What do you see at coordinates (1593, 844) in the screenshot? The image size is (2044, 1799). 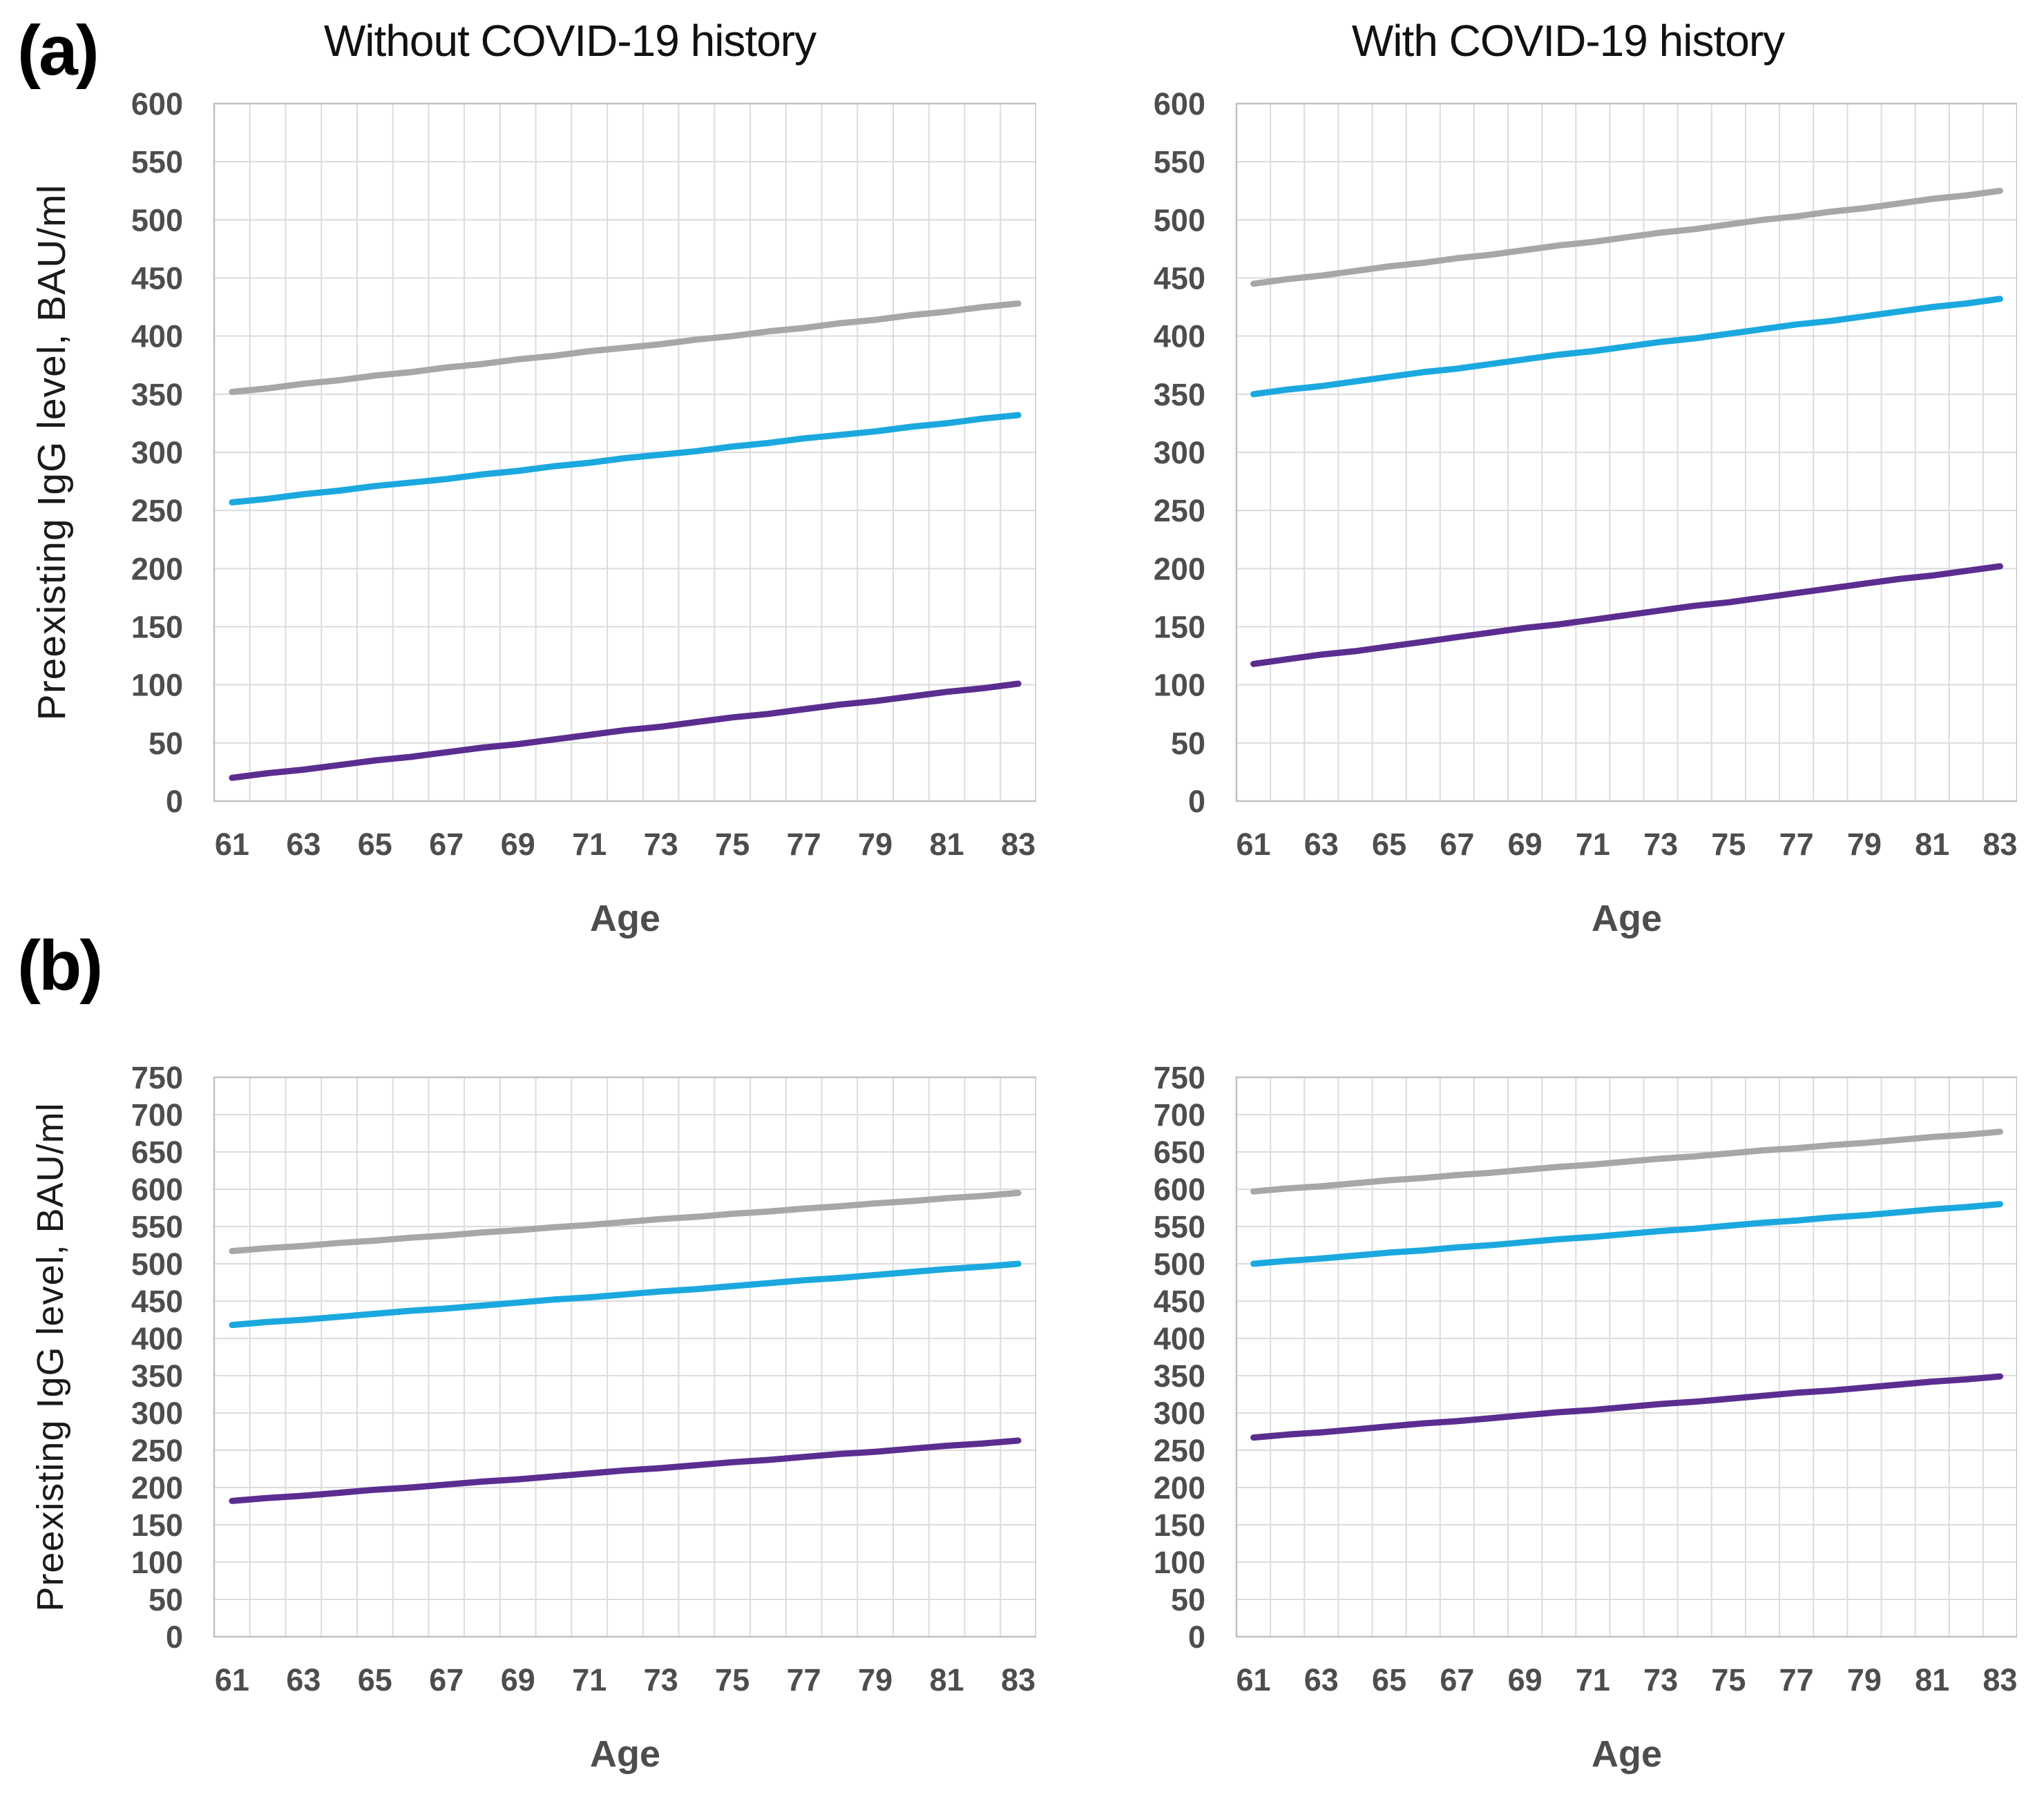 I see `svg-text: 71` at bounding box center [1593, 844].